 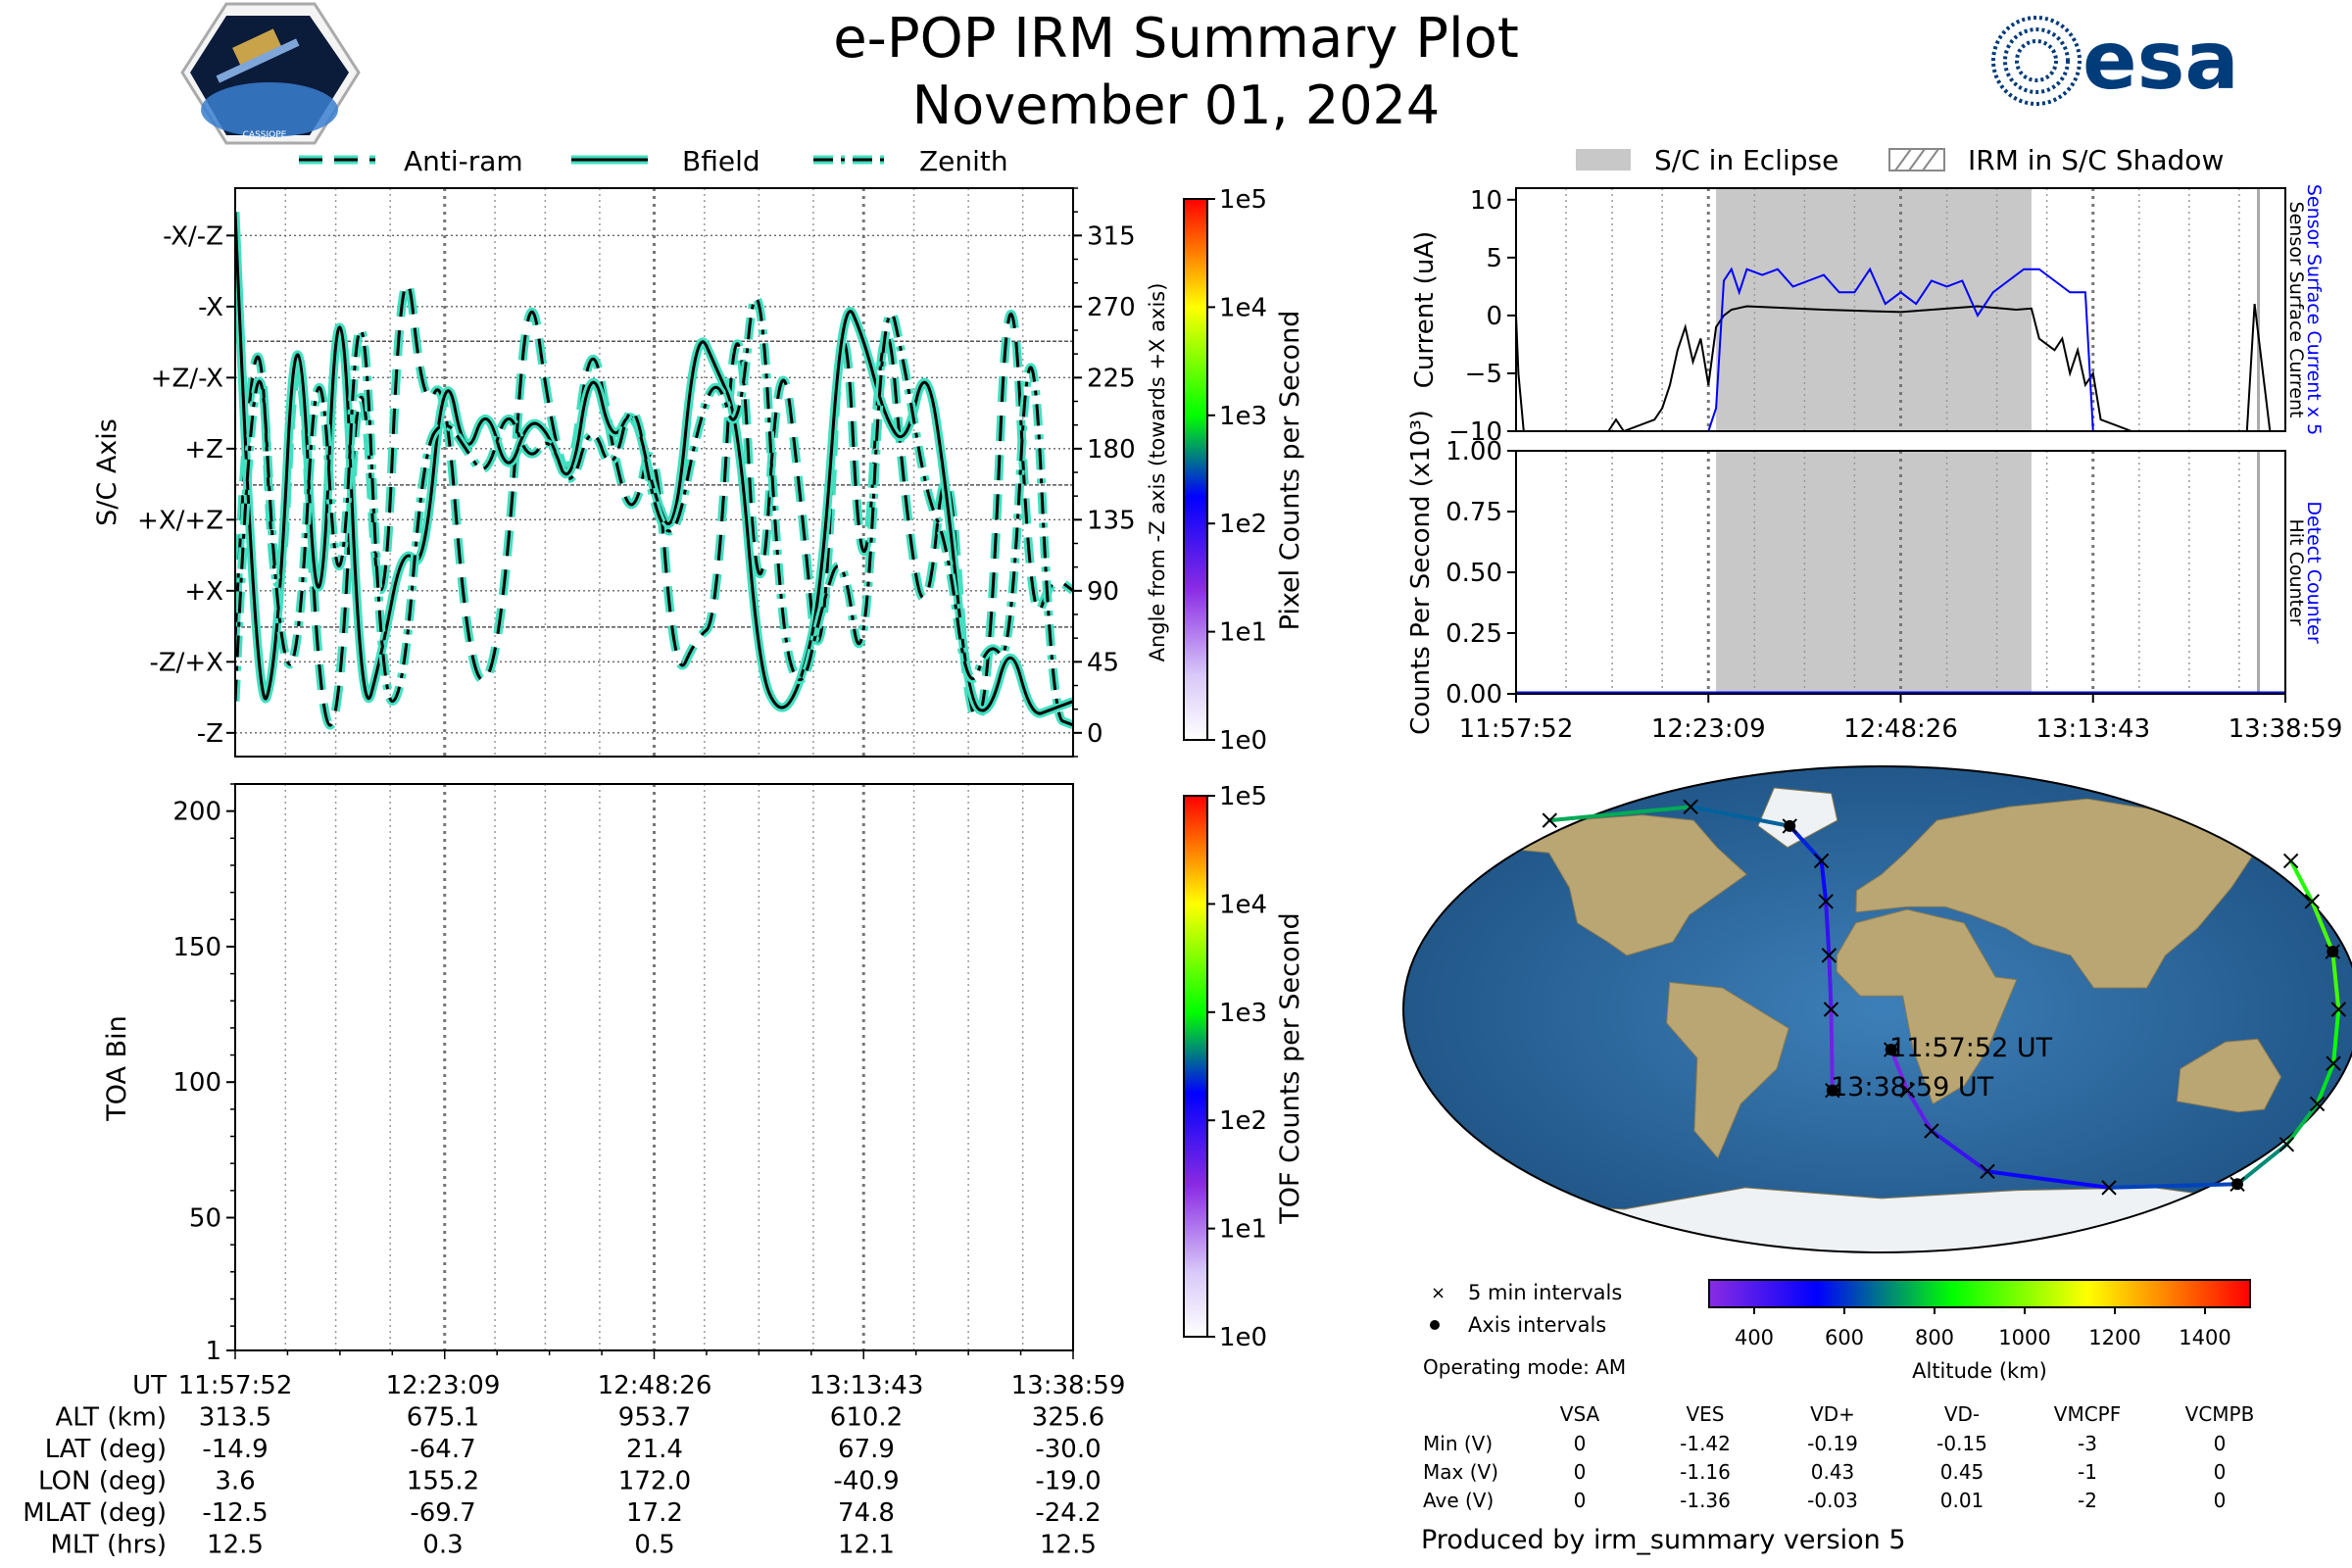 I want to click on attitude-angle-tick-label: 90, so click(x=1103, y=592).